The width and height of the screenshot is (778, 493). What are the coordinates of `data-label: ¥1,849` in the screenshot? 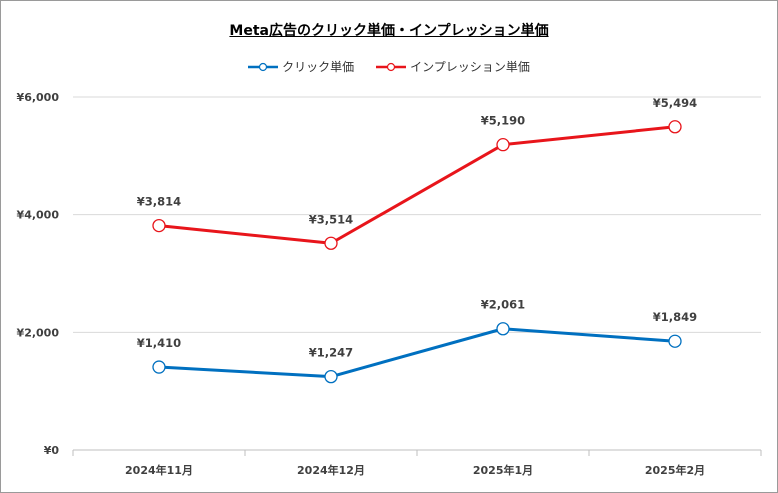 It's located at (675, 317).